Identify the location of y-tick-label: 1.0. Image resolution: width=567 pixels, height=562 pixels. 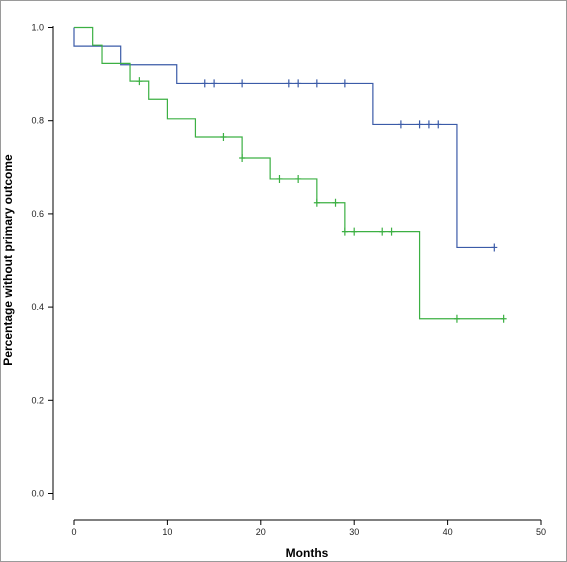
(37, 28).